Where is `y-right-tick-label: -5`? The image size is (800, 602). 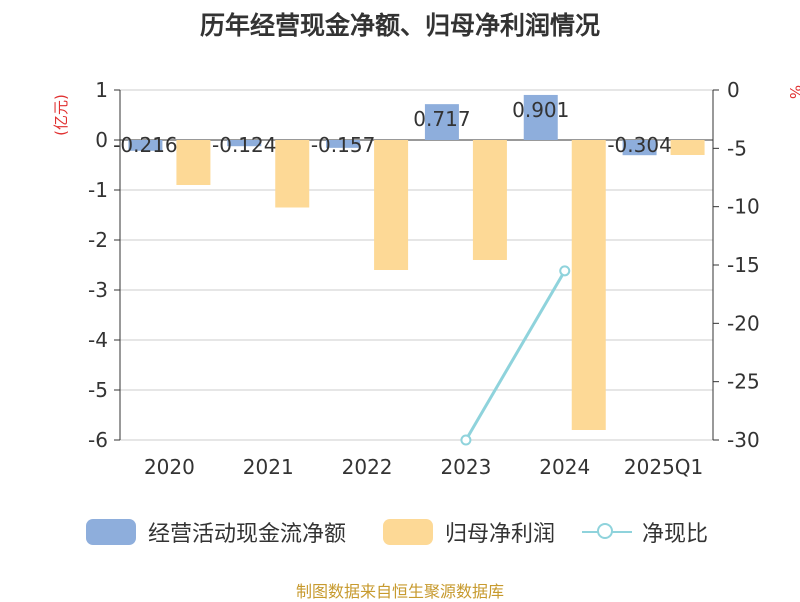 y-right-tick-label: -5 is located at coordinates (737, 148).